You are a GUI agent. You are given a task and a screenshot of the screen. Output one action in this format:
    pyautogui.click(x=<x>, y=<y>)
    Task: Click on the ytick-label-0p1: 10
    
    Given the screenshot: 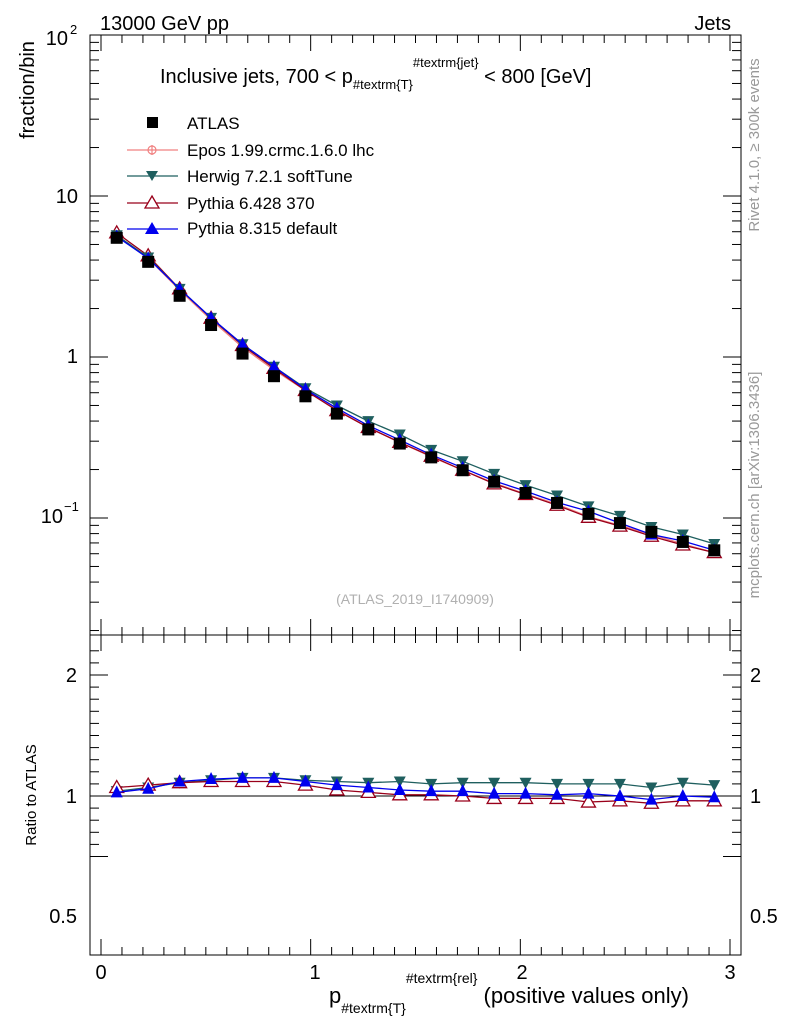 What is the action you would take?
    pyautogui.click(x=52, y=517)
    